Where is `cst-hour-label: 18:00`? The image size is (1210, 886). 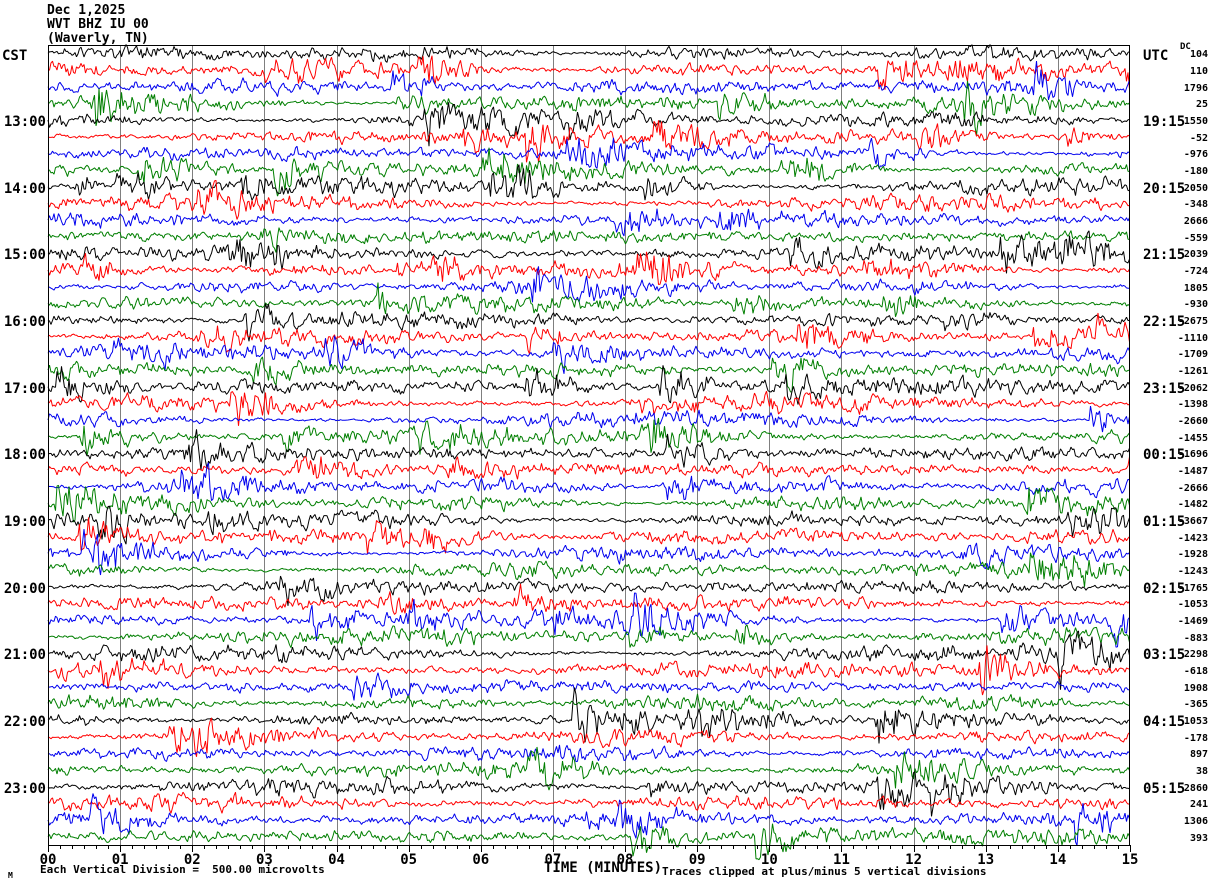
cst-hour-label: 18:00 is located at coordinates (24, 455).